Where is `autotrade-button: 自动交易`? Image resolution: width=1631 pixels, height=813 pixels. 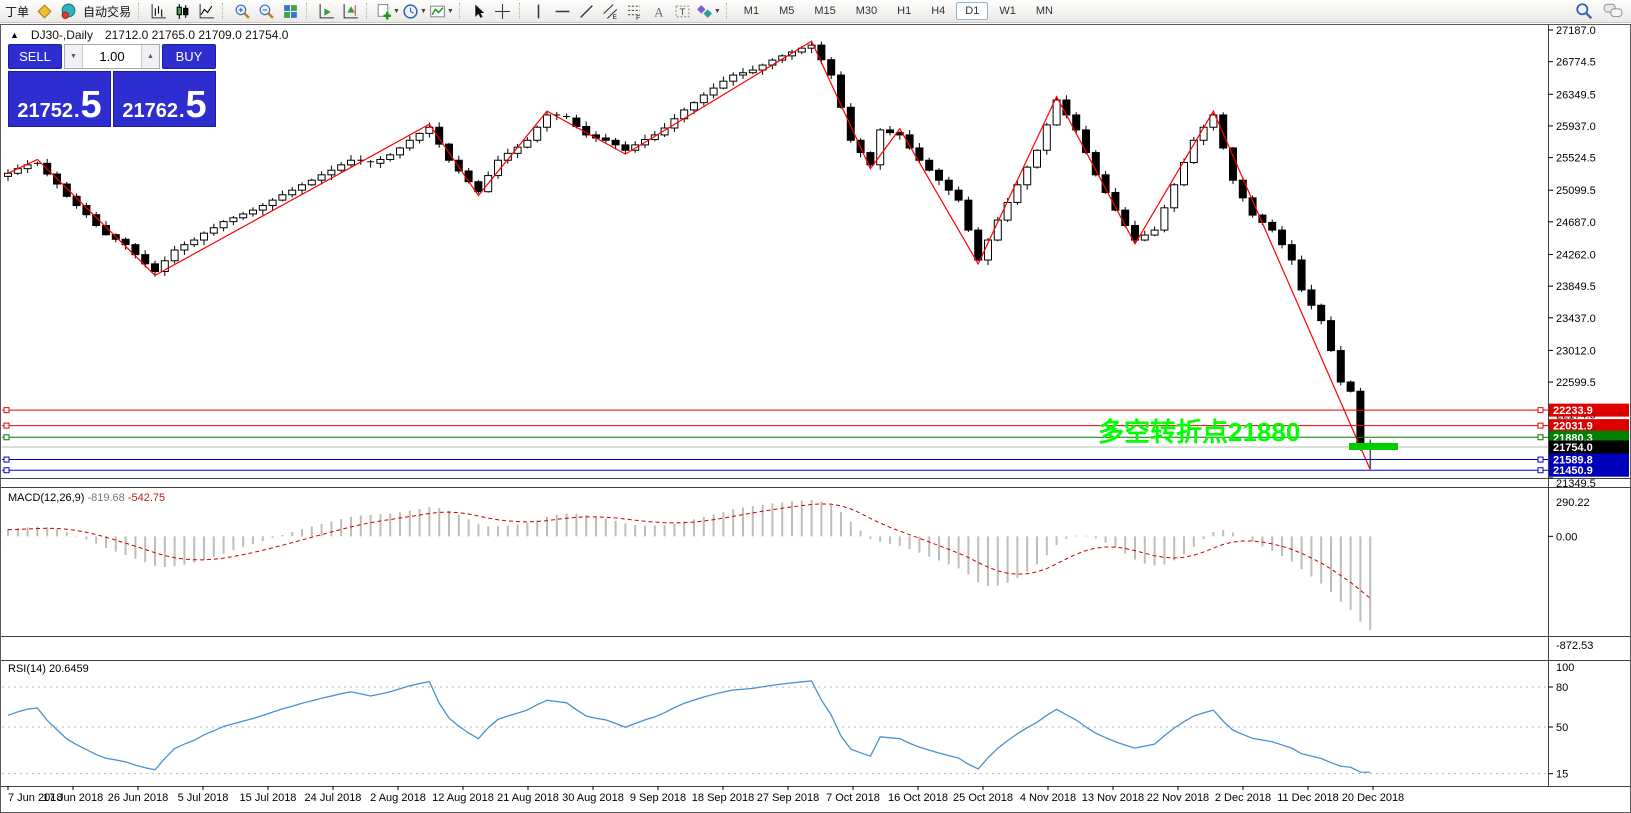
autotrade-button: 自动交易 is located at coordinates (107, 11).